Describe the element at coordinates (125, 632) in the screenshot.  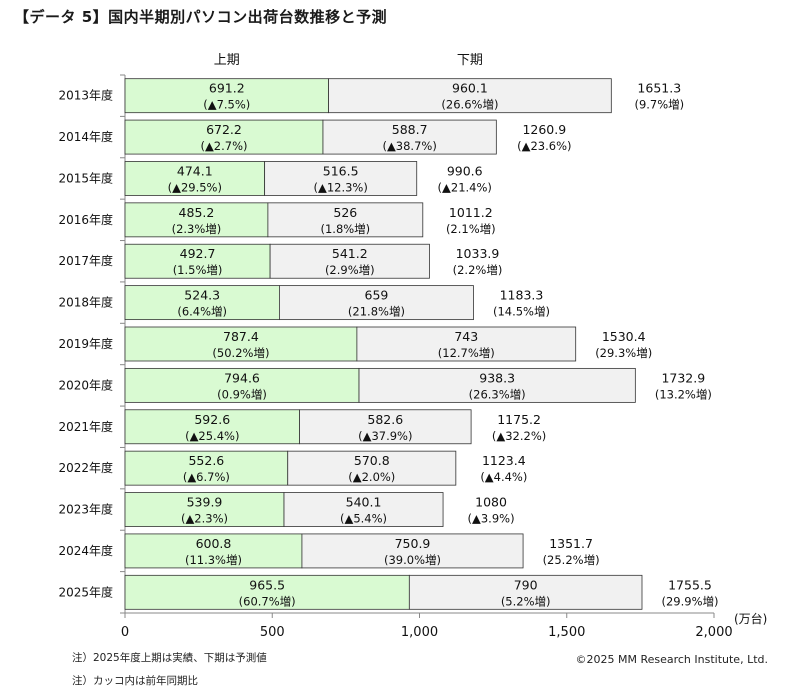
I see `x-tick-label: 0` at that location.